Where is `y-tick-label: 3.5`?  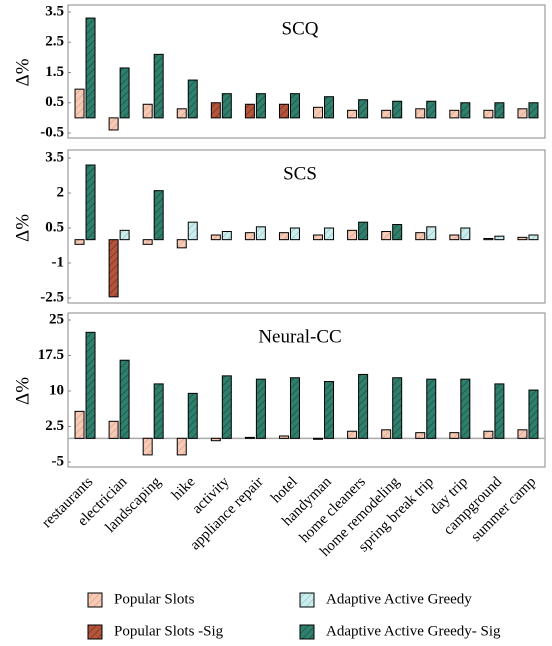 y-tick-label: 3.5 is located at coordinates (54, 157).